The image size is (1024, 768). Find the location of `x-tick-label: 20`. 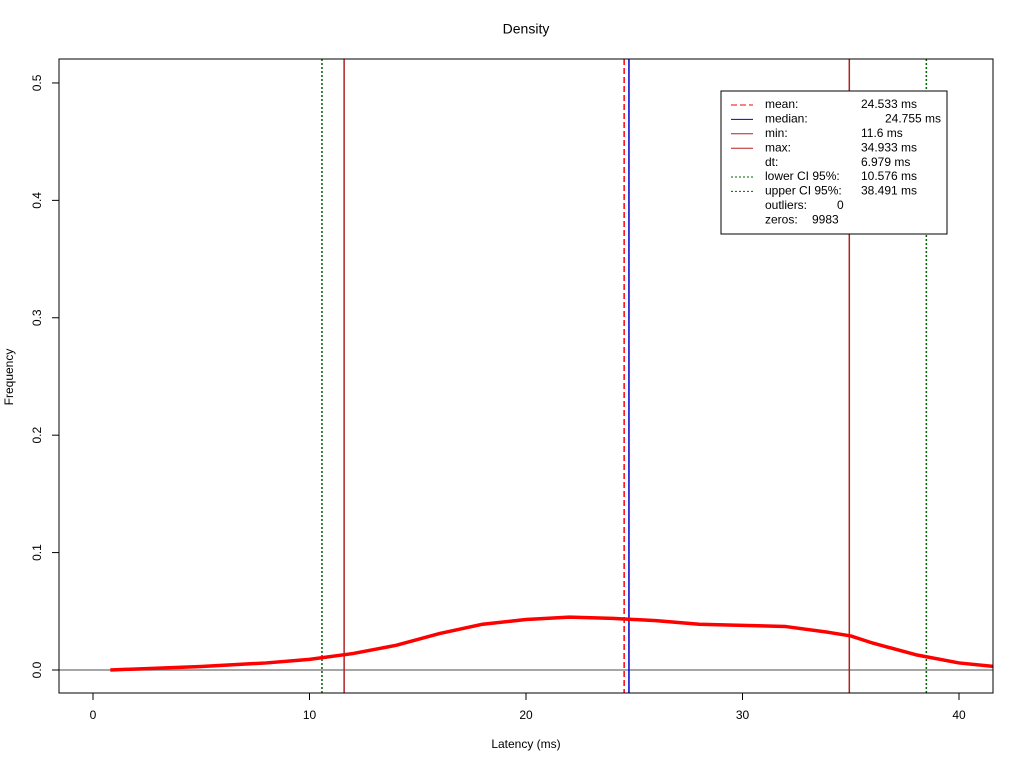

x-tick-label: 20 is located at coordinates (526, 715).